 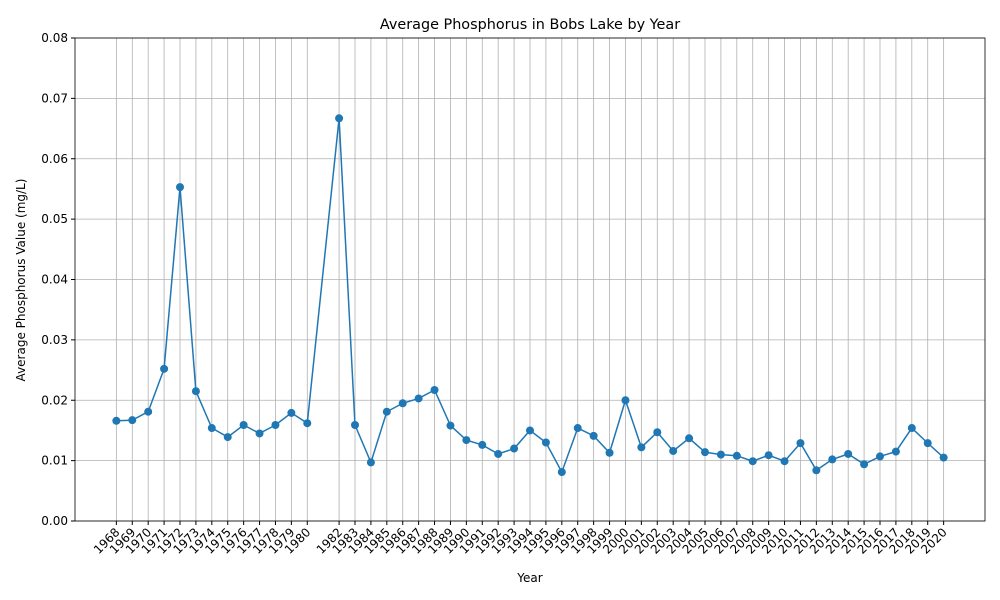 What do you see at coordinates (54, 159) in the screenshot?
I see `y-tick-label: 0.06` at bounding box center [54, 159].